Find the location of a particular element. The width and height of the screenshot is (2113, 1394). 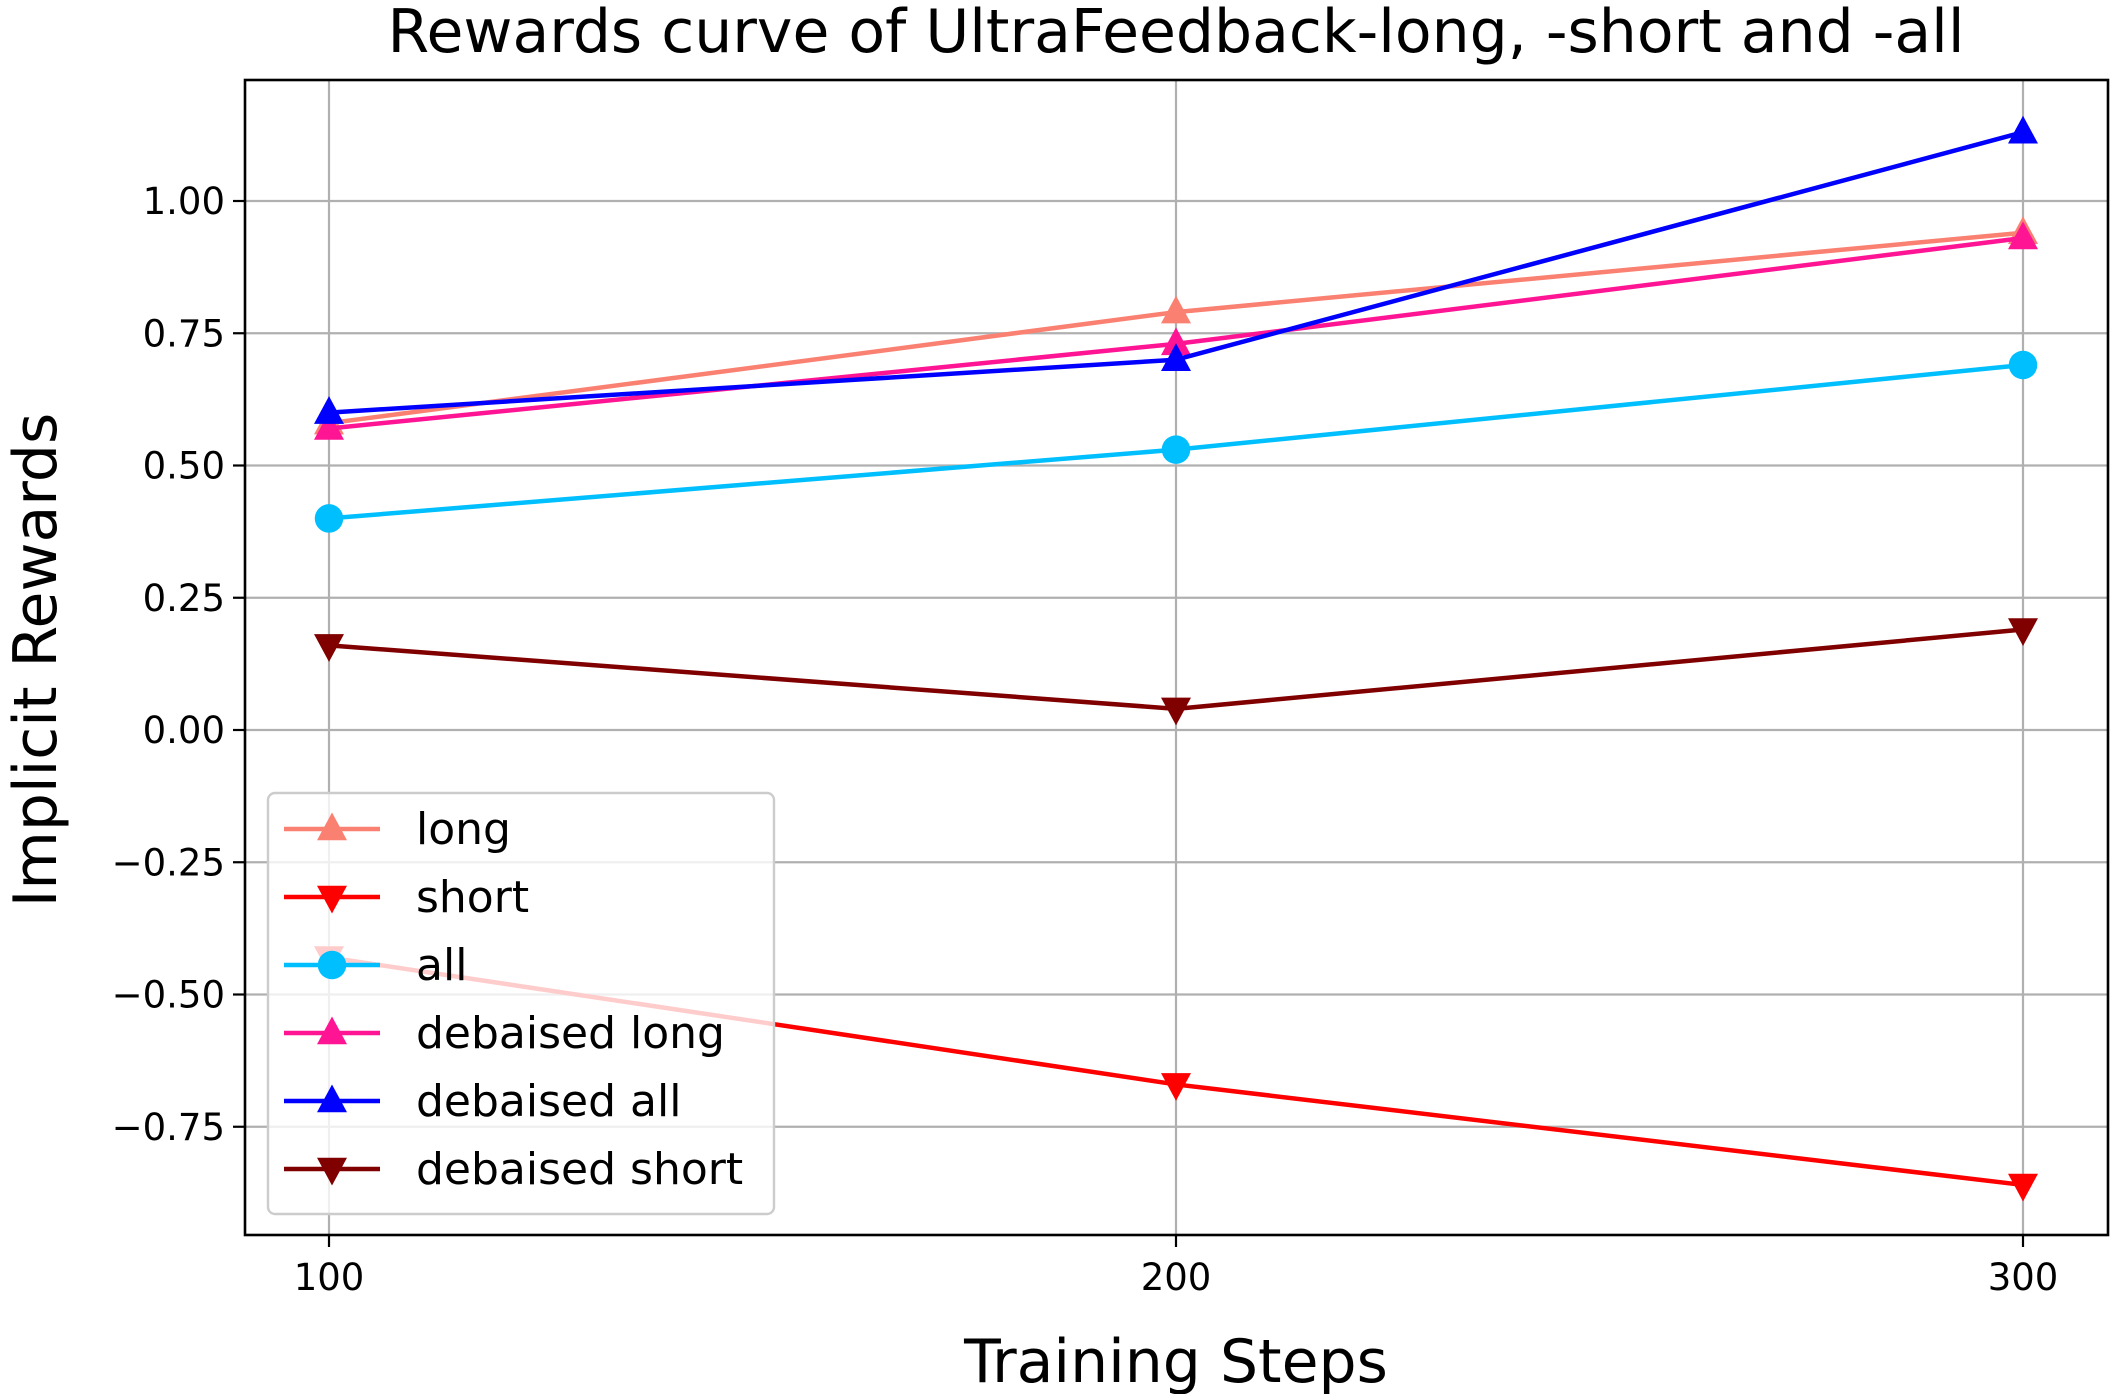

x-tick-label: 300 is located at coordinates (2023, 1277).